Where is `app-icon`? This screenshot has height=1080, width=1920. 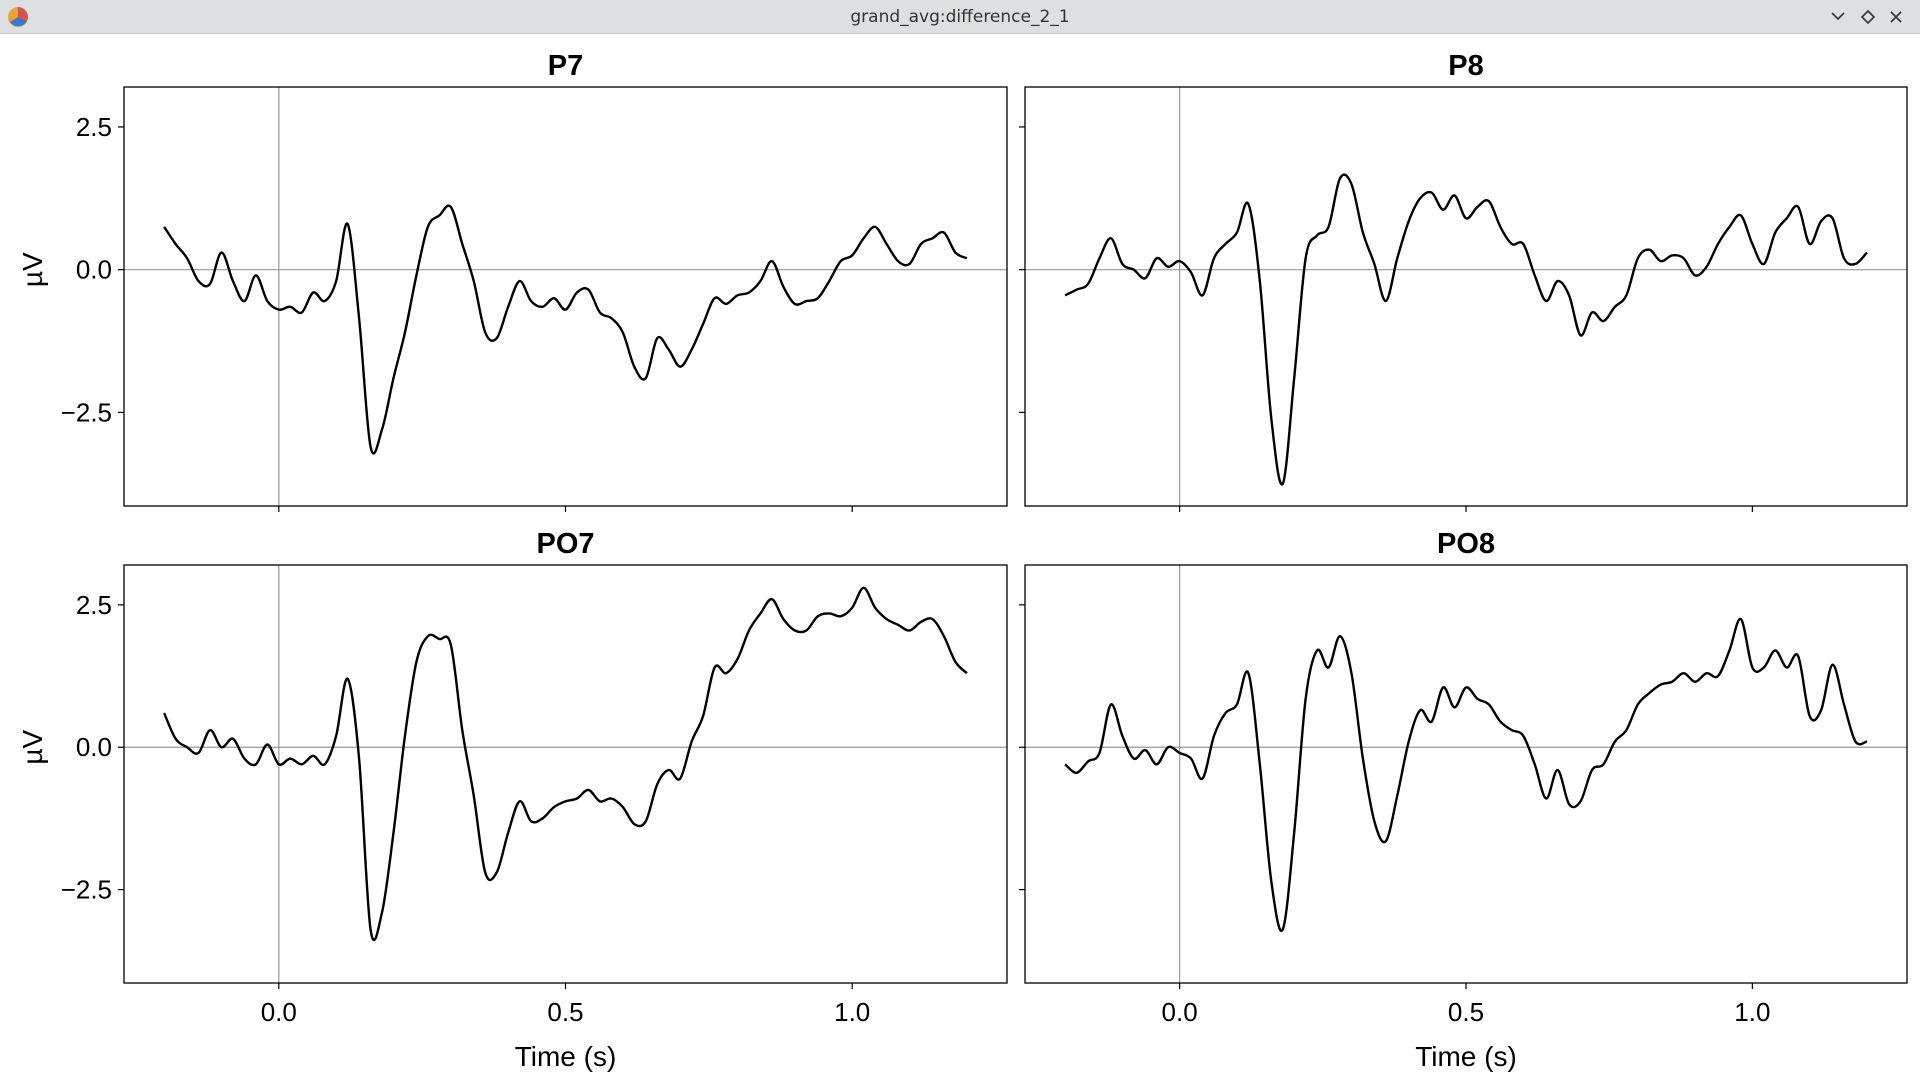 app-icon is located at coordinates (18, 17).